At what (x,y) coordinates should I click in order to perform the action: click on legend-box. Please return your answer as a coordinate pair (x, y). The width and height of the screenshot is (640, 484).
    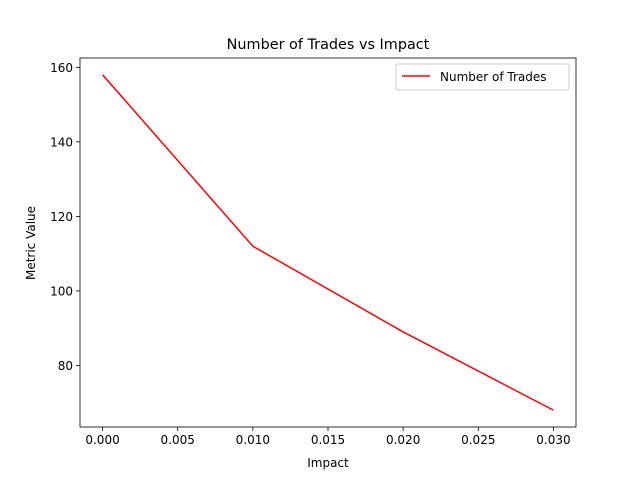
    Looking at the image, I should click on (482, 77).